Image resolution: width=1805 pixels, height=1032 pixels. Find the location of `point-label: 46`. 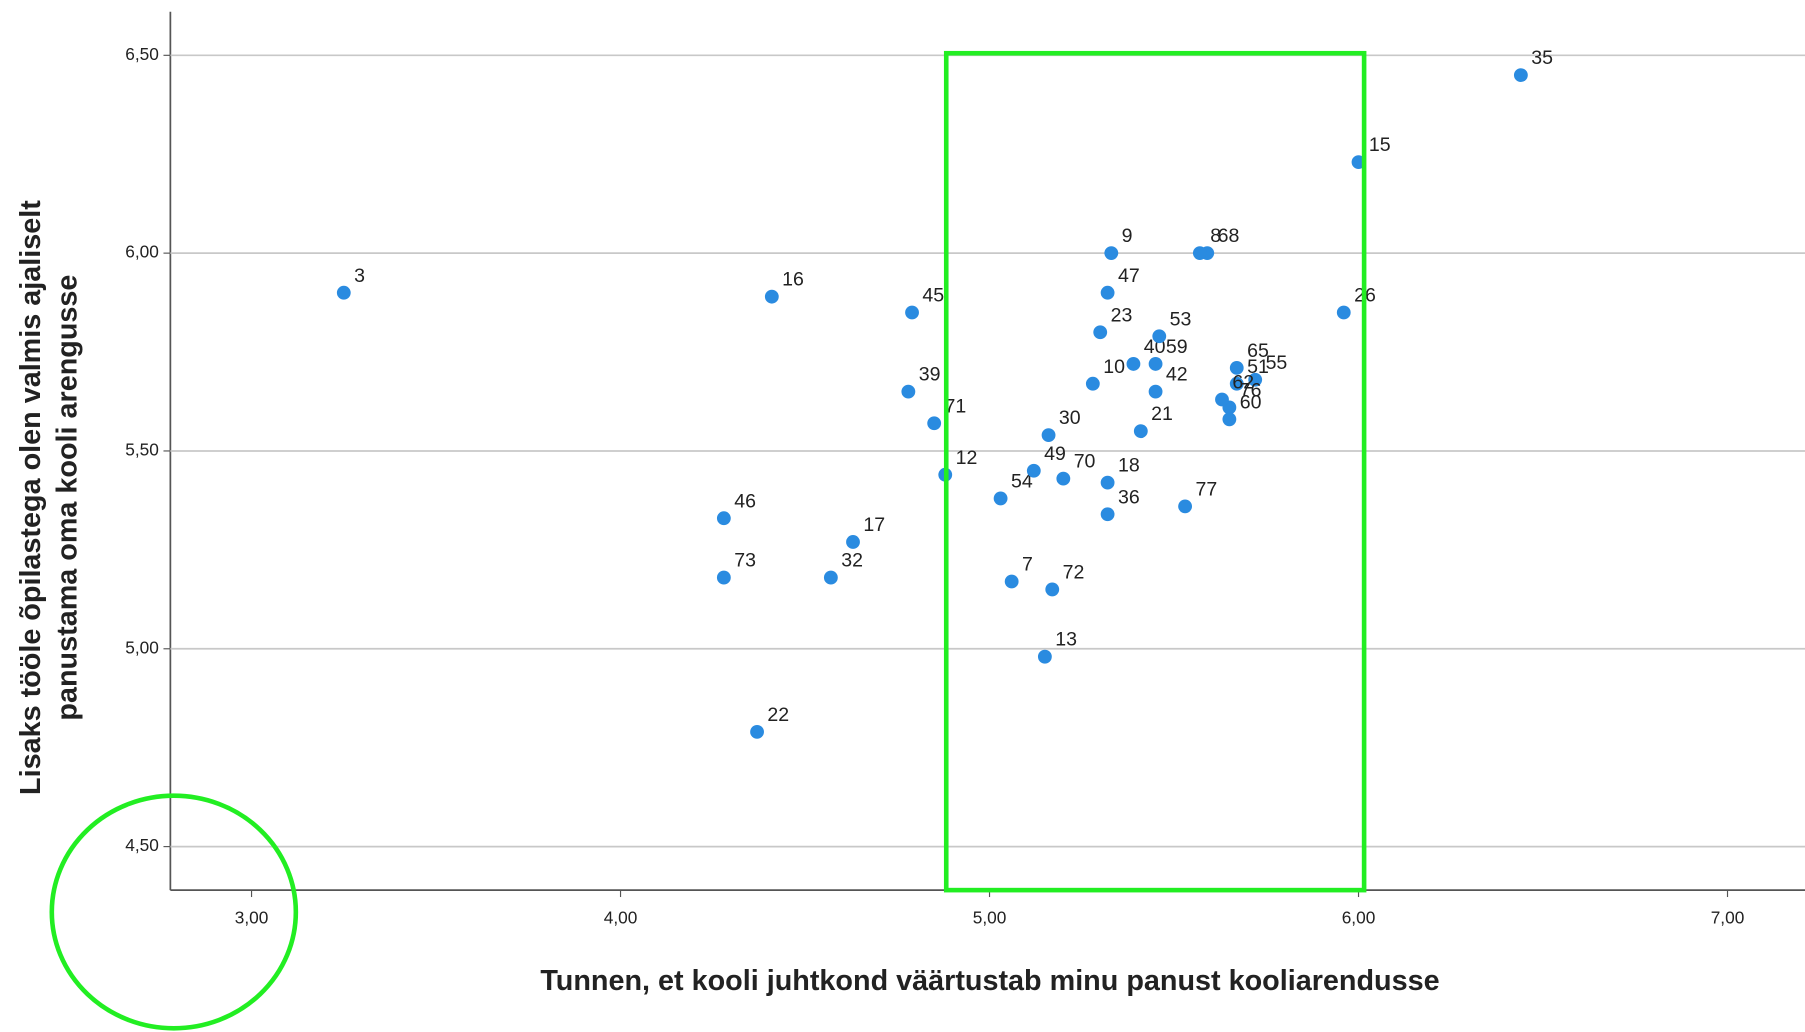

point-label: 46 is located at coordinates (745, 501).